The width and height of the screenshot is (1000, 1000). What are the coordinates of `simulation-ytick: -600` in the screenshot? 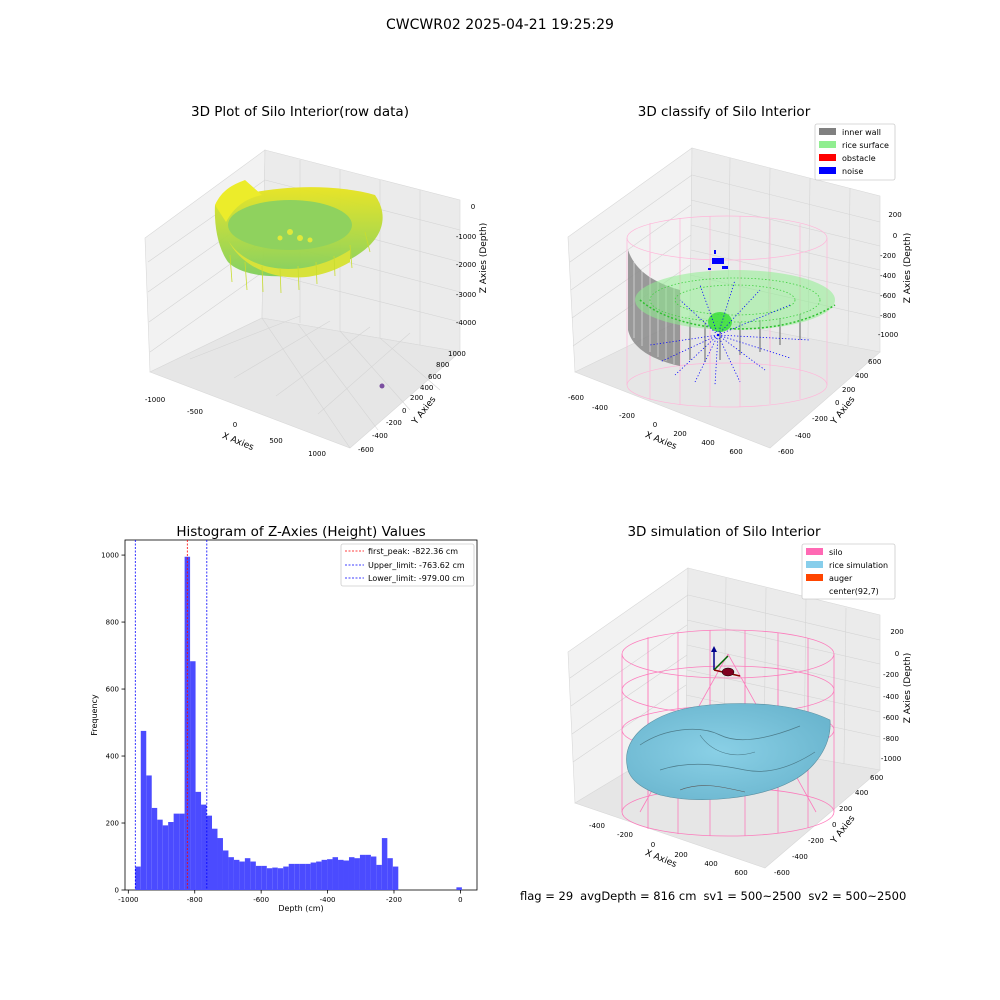 It's located at (782, 873).